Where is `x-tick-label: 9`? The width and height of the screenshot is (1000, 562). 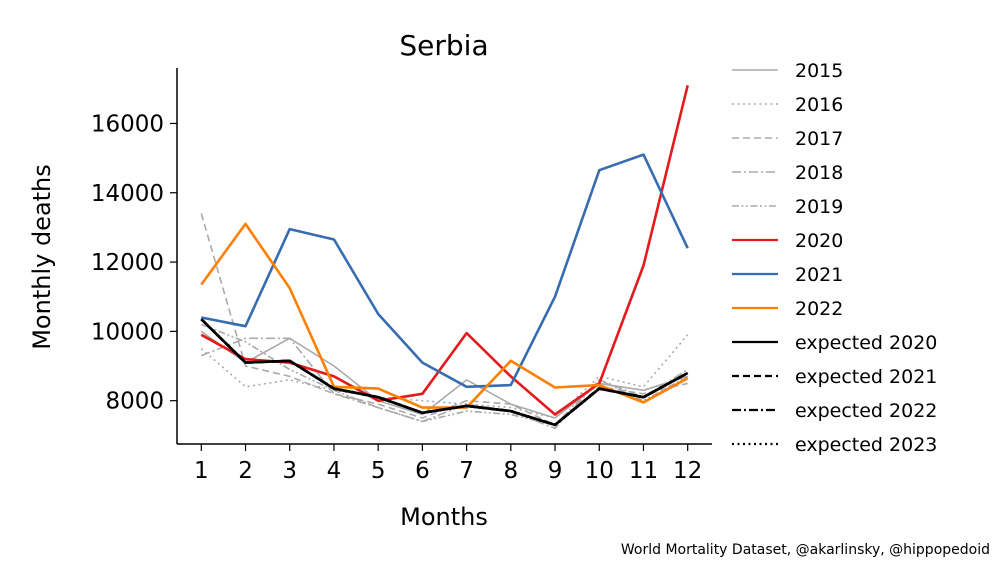
x-tick-label: 9 is located at coordinates (555, 471).